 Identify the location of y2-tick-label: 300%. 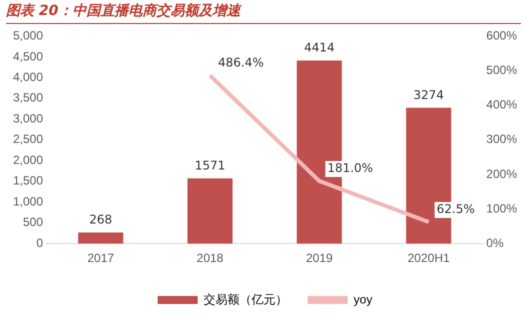
(502, 139).